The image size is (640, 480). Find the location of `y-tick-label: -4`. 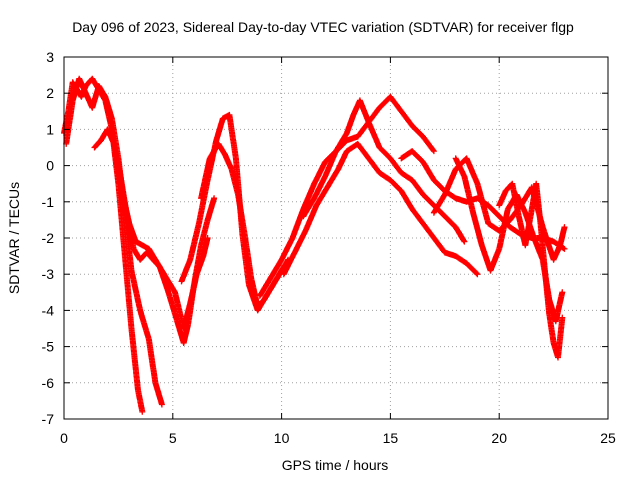

y-tick-label: -4 is located at coordinates (48, 310).